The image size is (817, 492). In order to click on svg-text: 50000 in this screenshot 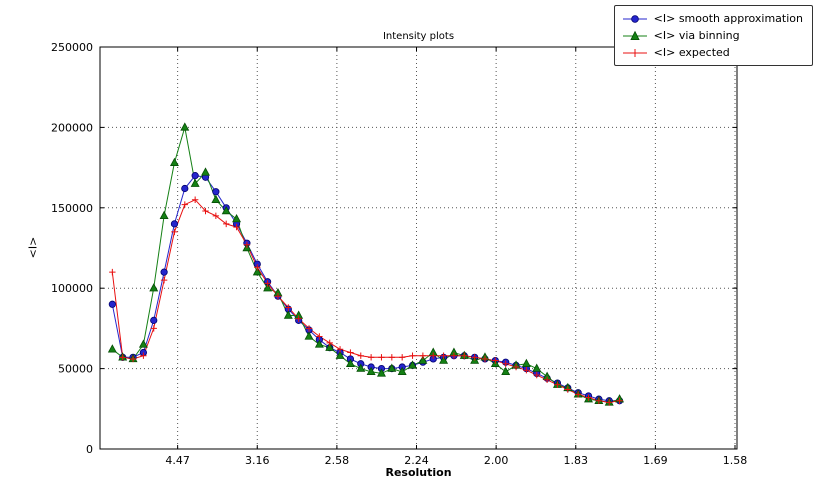, I will do `click(75, 369)`.